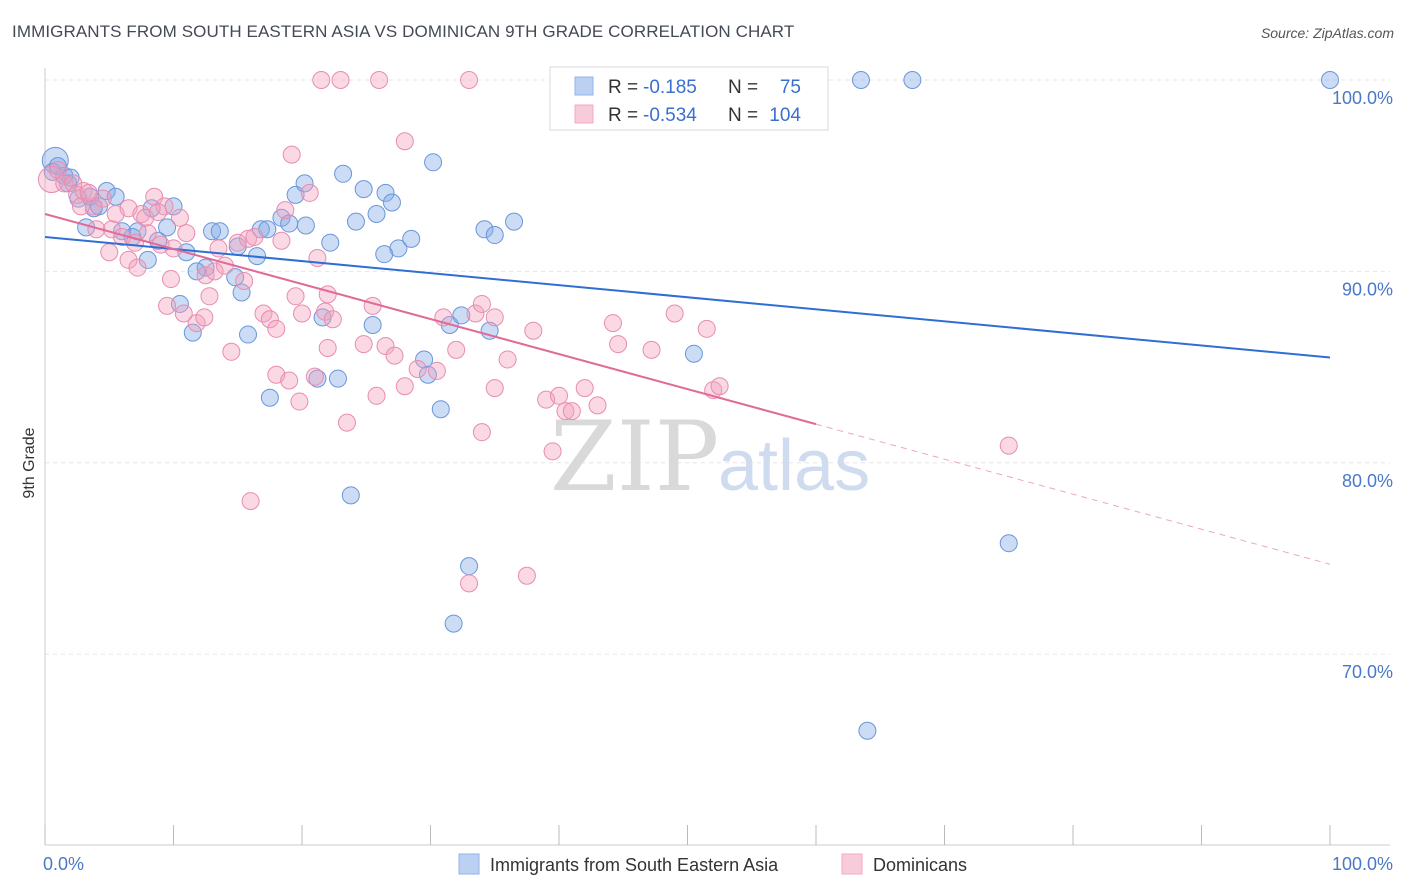 The height and width of the screenshot is (892, 1406). What do you see at coordinates (1367, 289) in the screenshot?
I see `y-tick-label: 90.0%` at bounding box center [1367, 289].